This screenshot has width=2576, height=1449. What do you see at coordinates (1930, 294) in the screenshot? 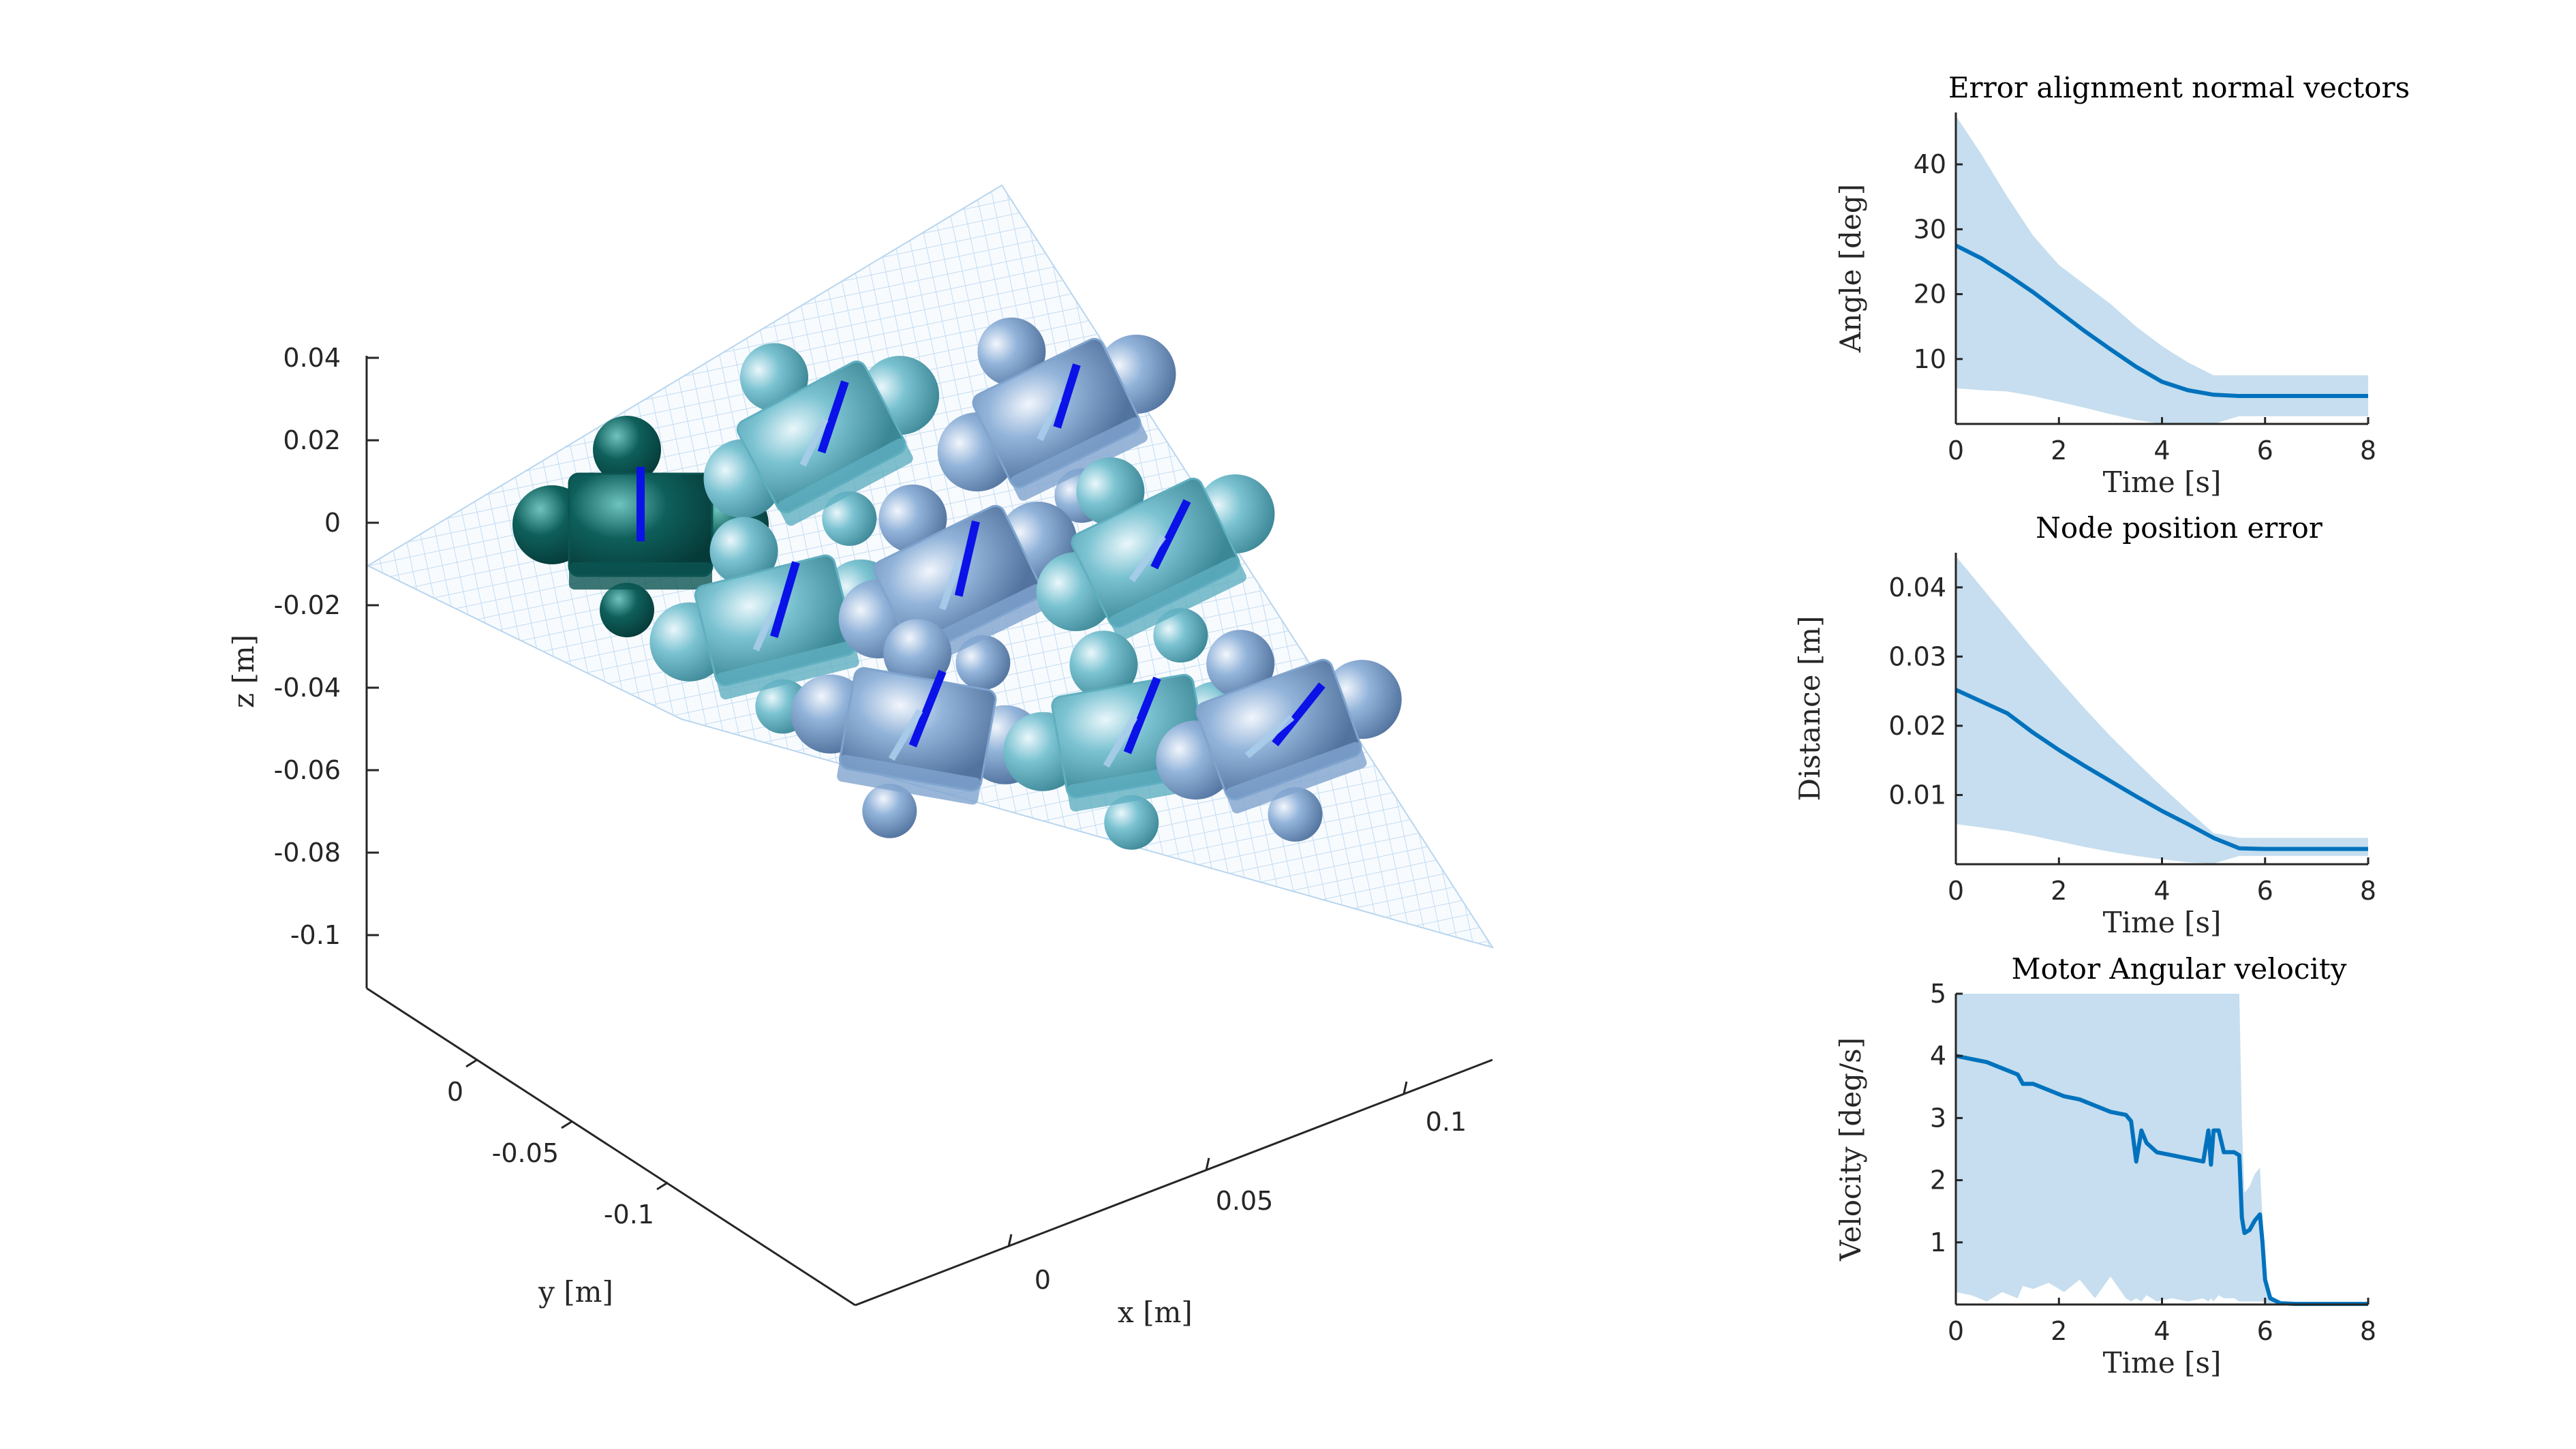
I see `y-tick-label: 20` at bounding box center [1930, 294].